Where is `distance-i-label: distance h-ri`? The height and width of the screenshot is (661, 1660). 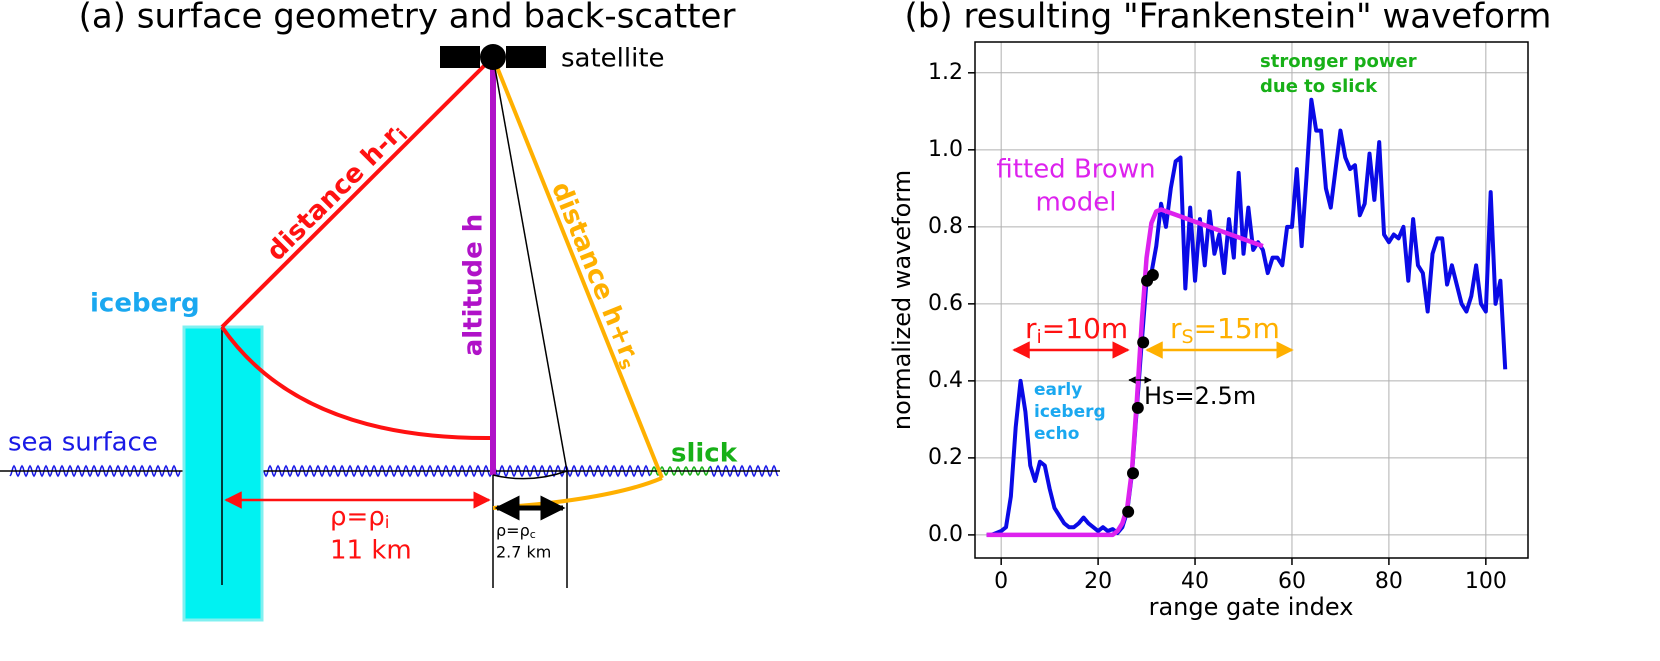 distance-i-label: distance h-ri is located at coordinates (337, 193).